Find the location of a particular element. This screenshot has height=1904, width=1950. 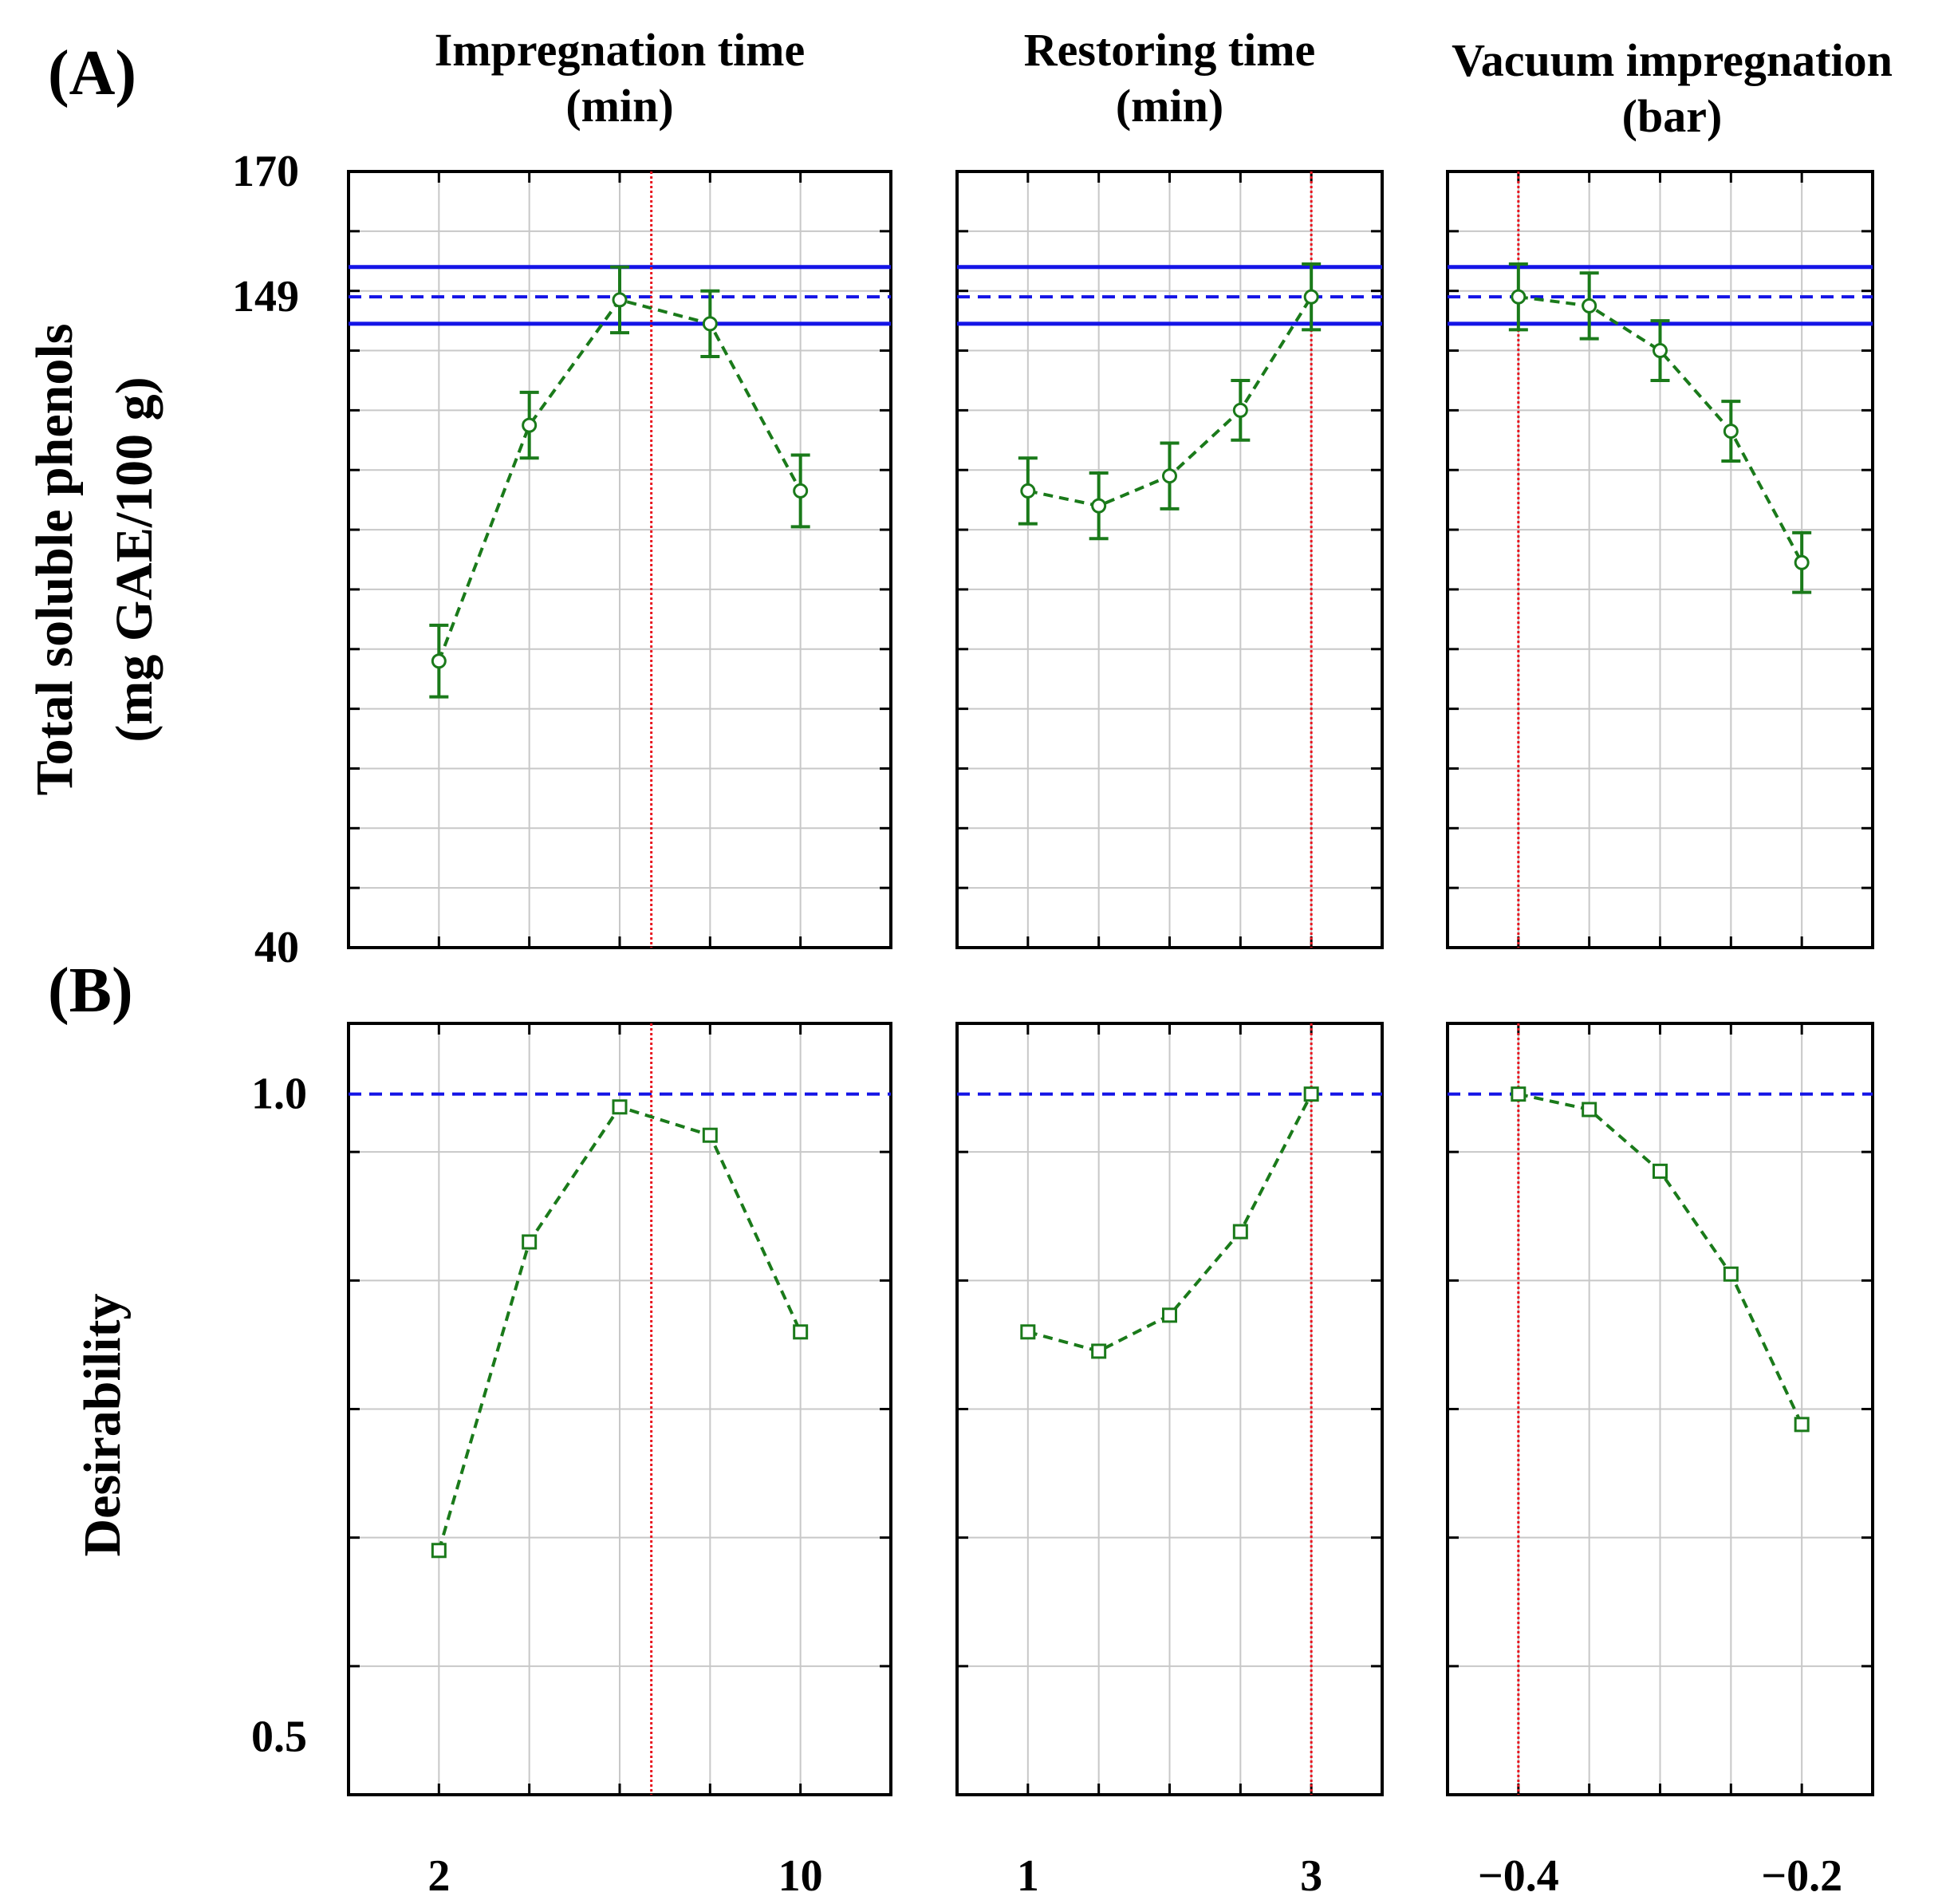

y-axis-title-line: Total soluble phenols is located at coordinates (55, 560).